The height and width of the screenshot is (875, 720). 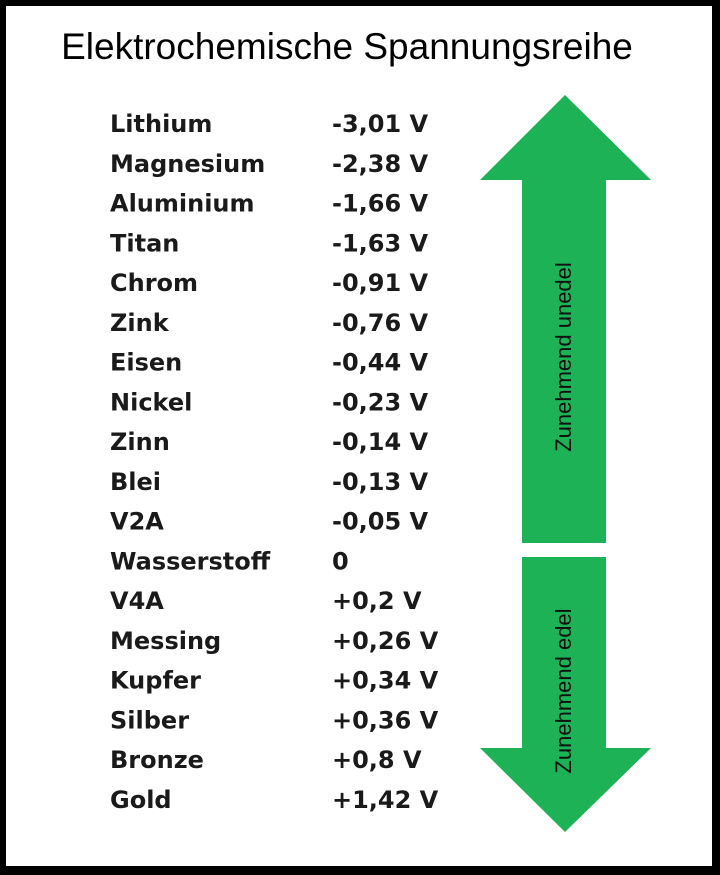 I want to click on potential: -0,23 V, so click(x=380, y=402).